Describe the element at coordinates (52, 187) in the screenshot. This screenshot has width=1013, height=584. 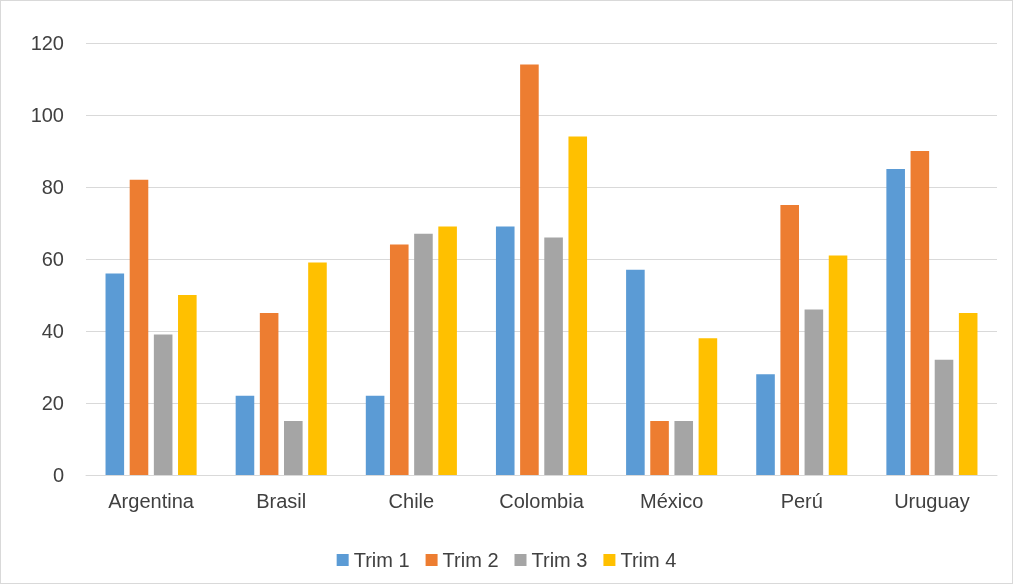
I see `y-tick-label: 80` at that location.